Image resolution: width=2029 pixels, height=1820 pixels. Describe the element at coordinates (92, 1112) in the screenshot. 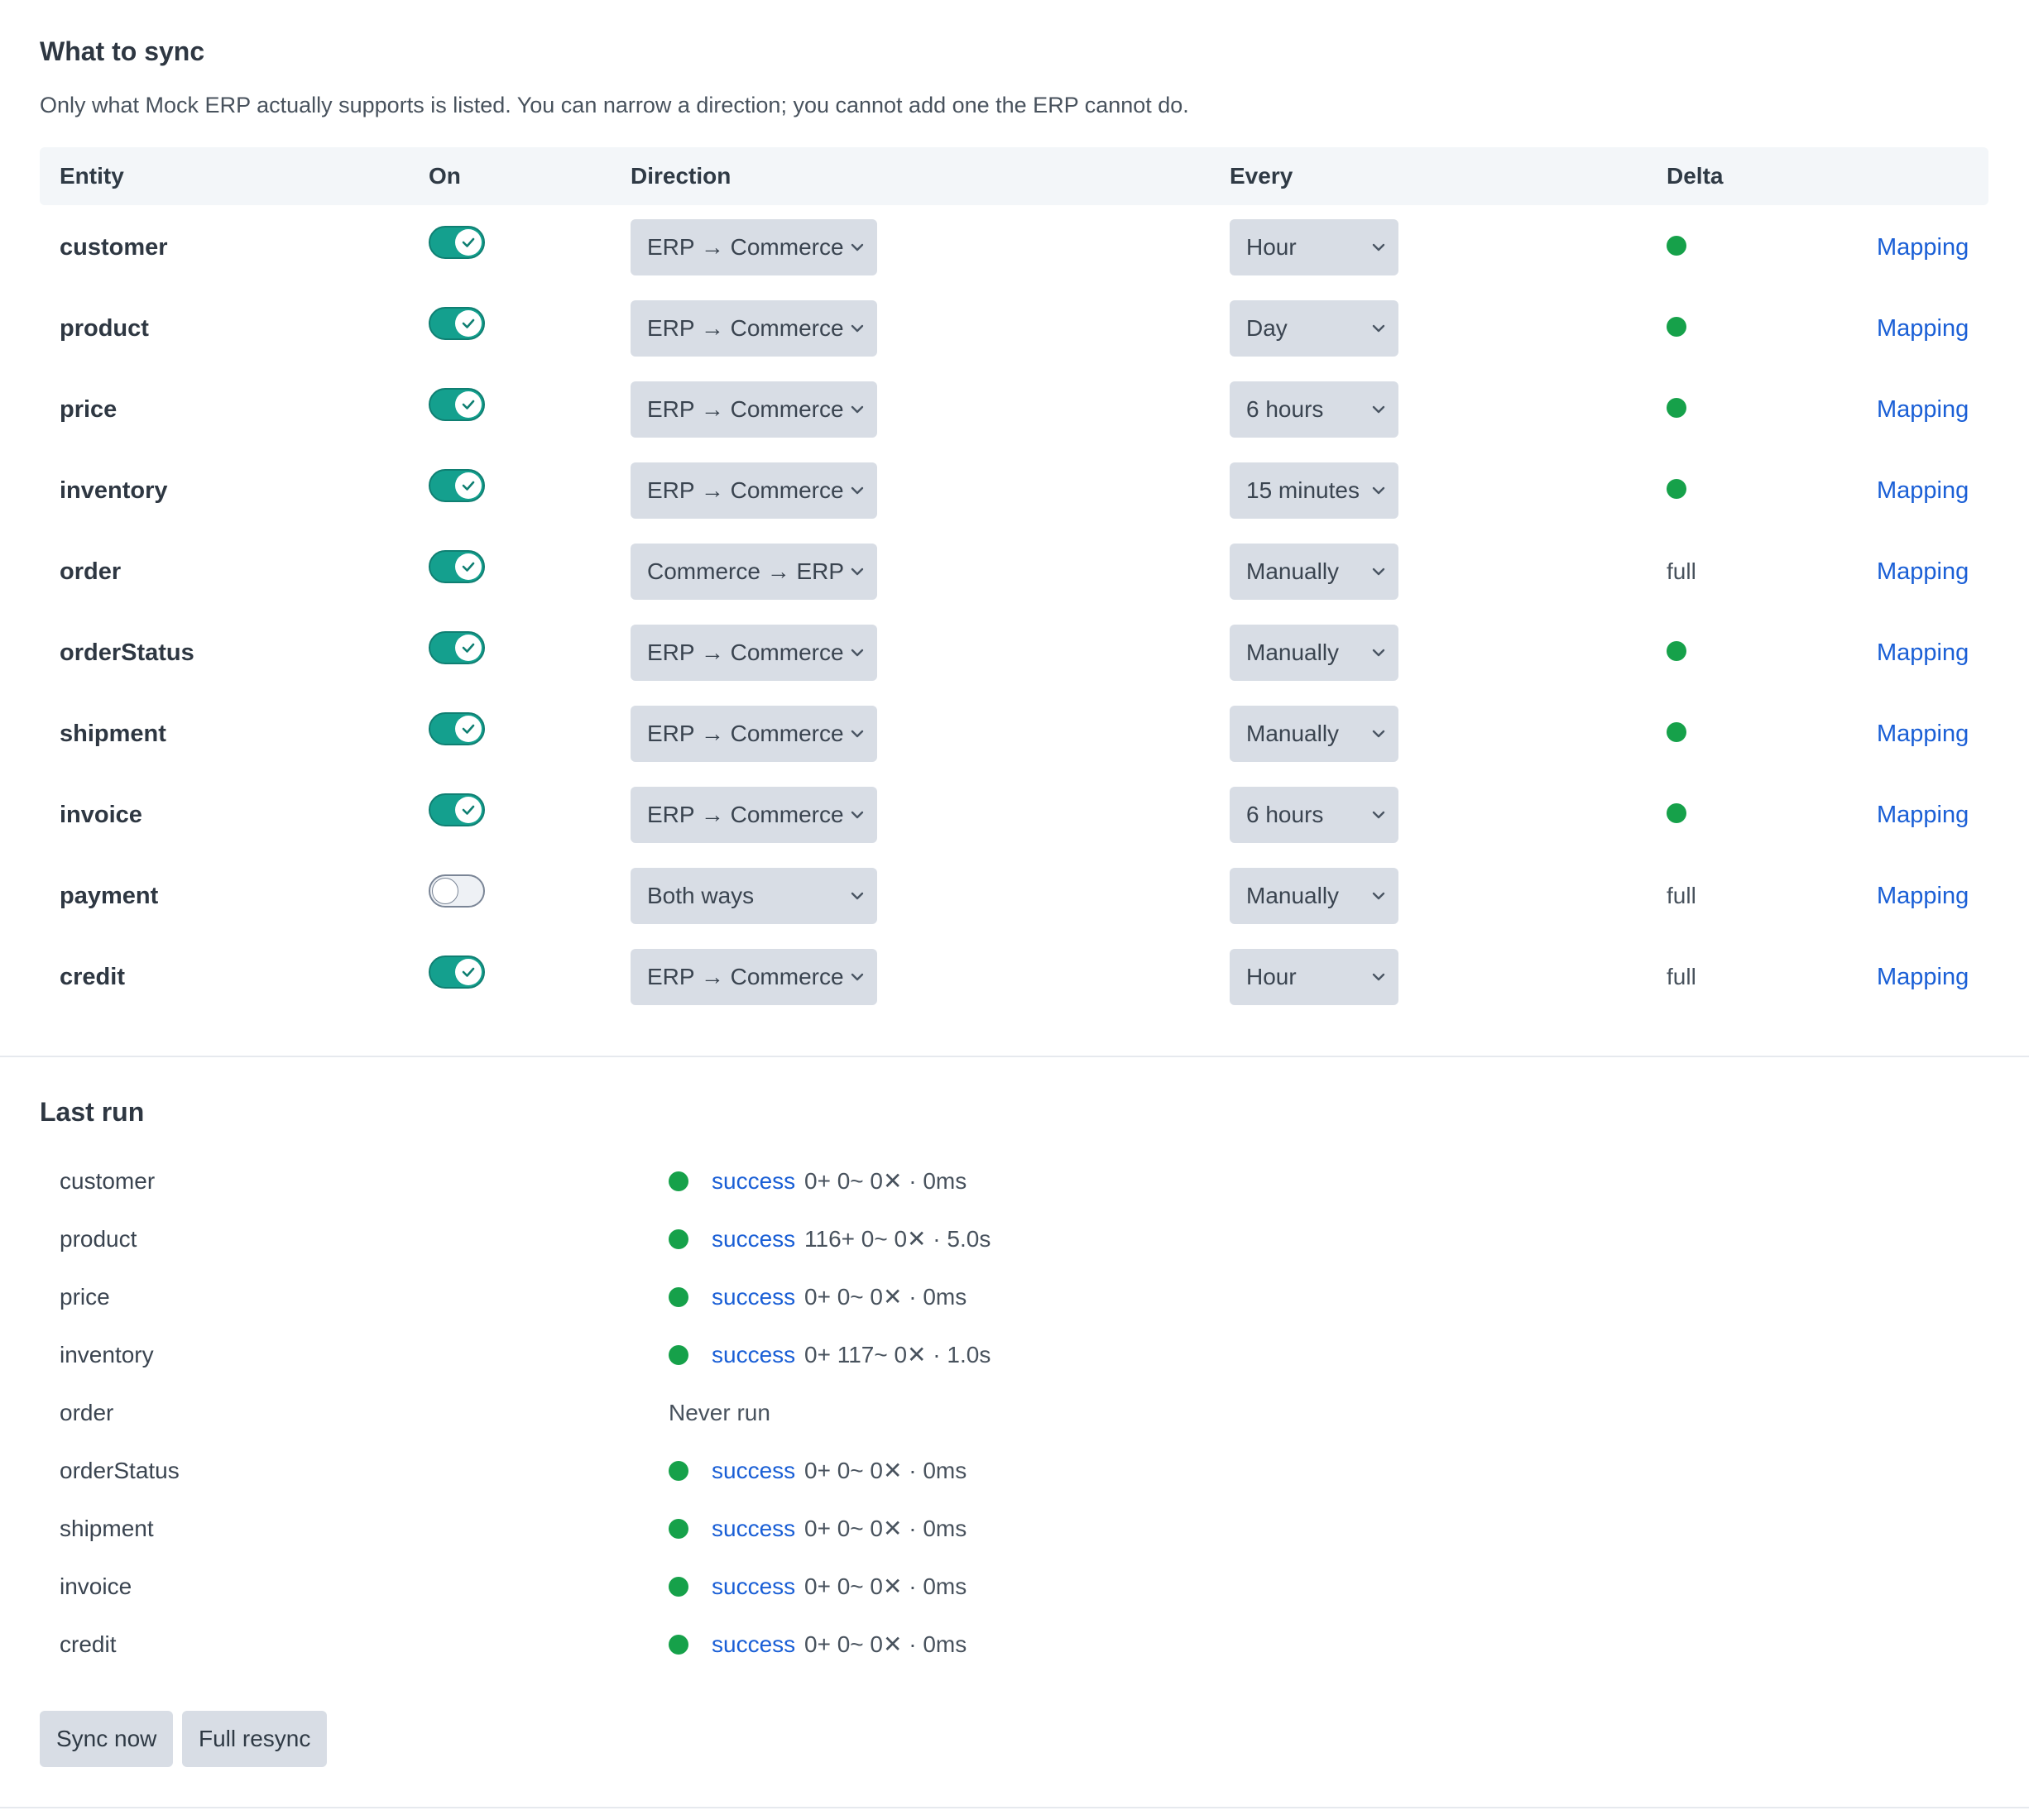

I see `last-run-title: Last run` at that location.